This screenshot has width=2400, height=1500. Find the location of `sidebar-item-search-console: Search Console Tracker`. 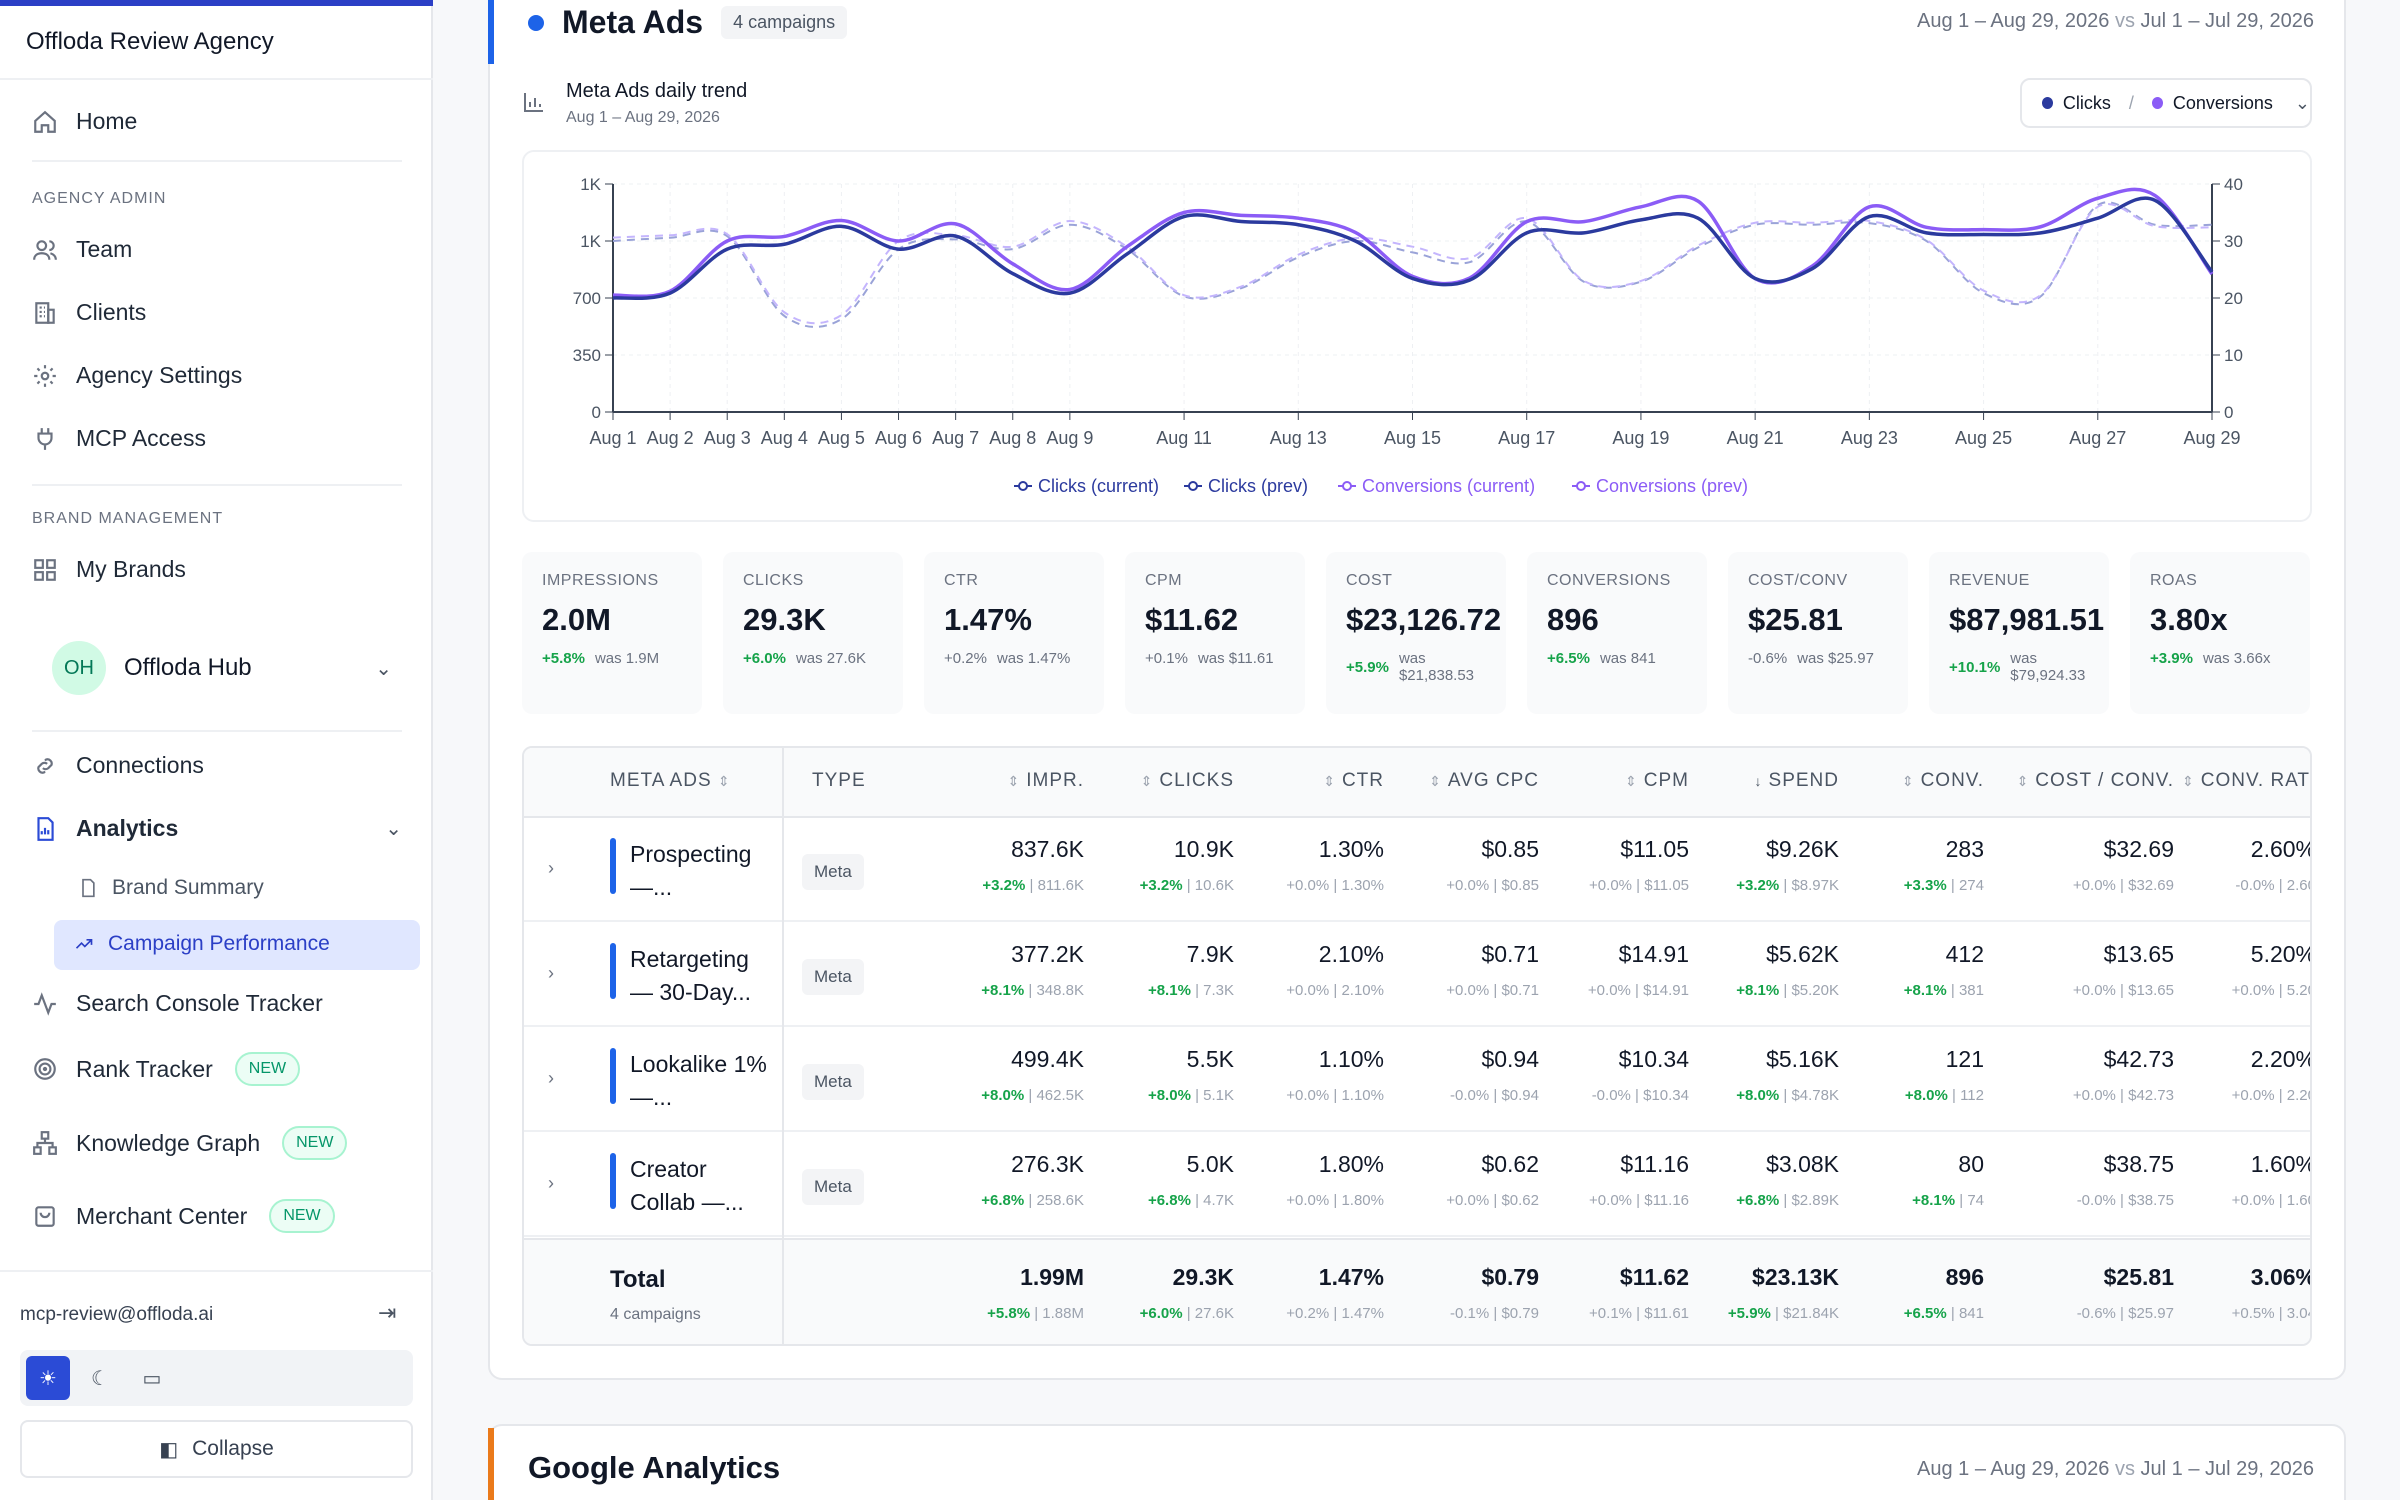

sidebar-item-search-console: Search Console Tracker is located at coordinates (177, 1003).